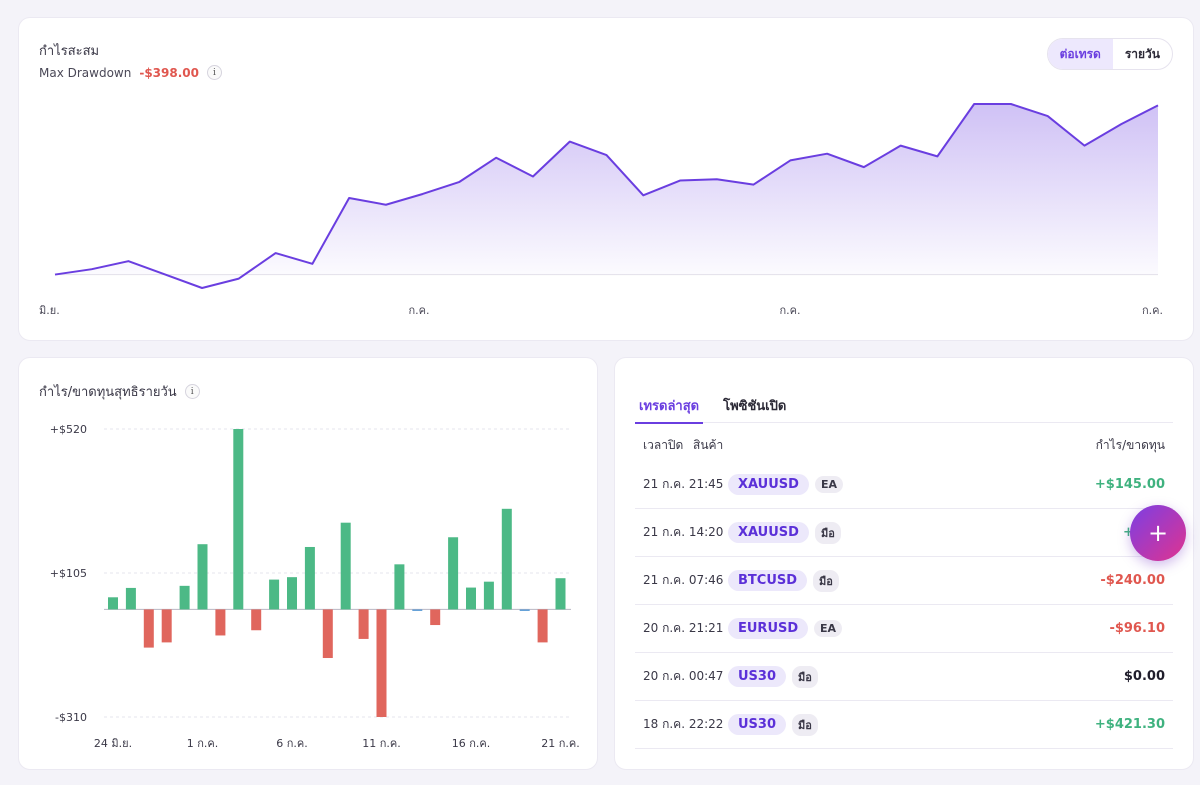 The image size is (1200, 785). Describe the element at coordinates (49, 310) in the screenshot. I see `x-tick-label: มิ.ย.` at that location.